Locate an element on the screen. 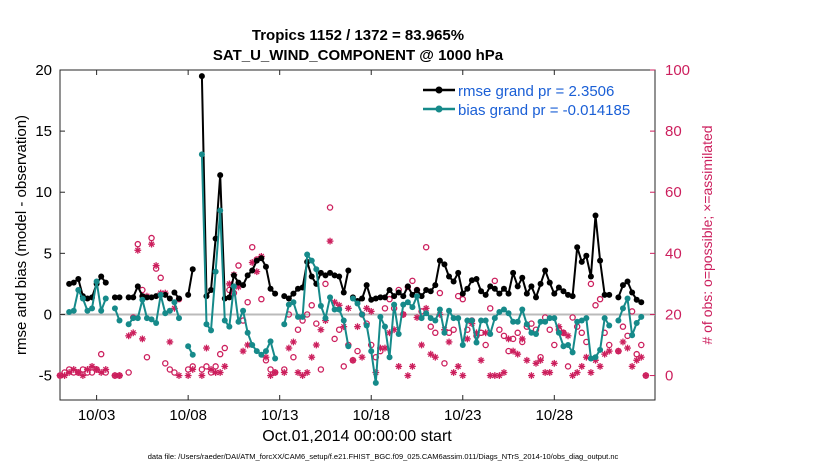 Image resolution: width=830 pixels, height=470 pixels. y-tick-label-left: 0 is located at coordinates (48, 314).